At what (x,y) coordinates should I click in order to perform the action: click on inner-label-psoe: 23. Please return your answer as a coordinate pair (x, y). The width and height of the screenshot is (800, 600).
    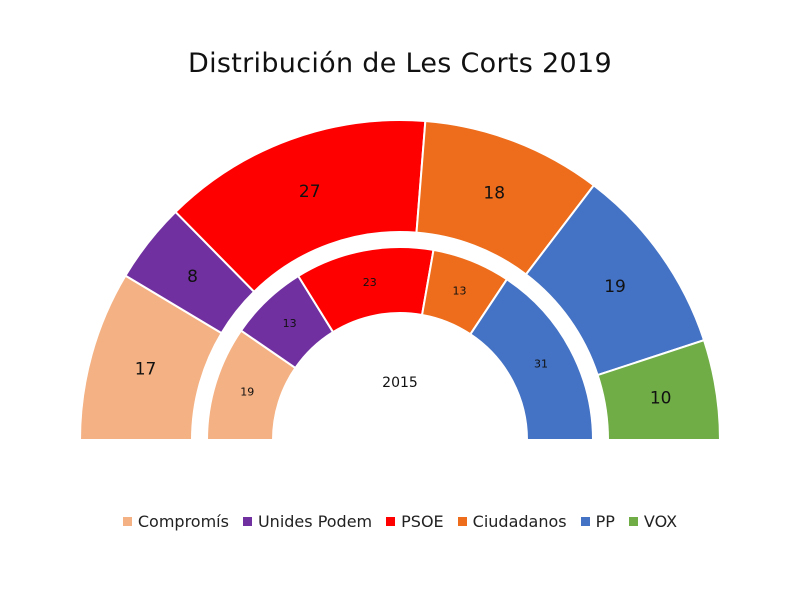
    Looking at the image, I should click on (370, 282).